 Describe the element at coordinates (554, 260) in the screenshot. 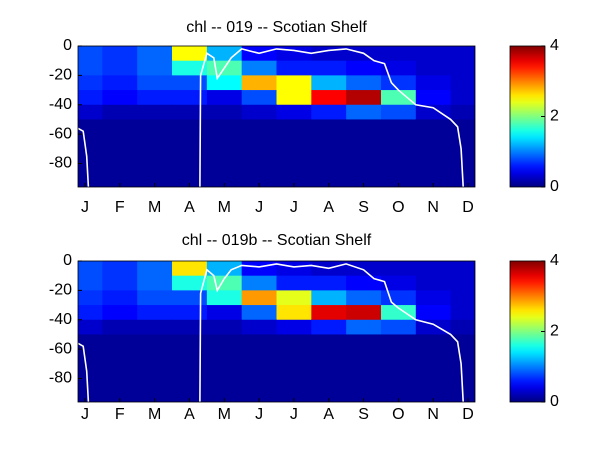

I see `colorbar-tick-label: 4` at that location.